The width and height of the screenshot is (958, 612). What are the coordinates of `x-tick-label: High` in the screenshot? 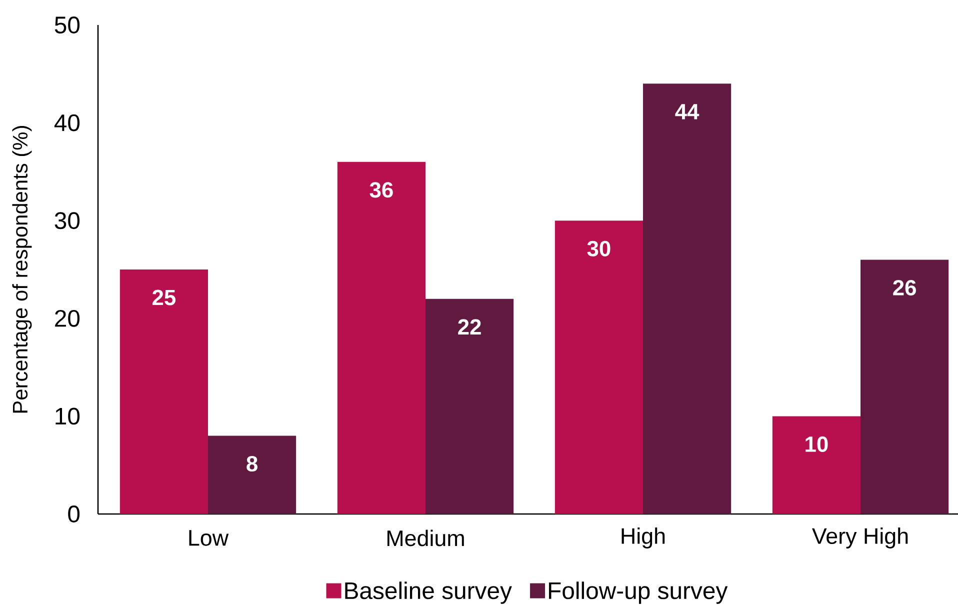 It's located at (643, 538).